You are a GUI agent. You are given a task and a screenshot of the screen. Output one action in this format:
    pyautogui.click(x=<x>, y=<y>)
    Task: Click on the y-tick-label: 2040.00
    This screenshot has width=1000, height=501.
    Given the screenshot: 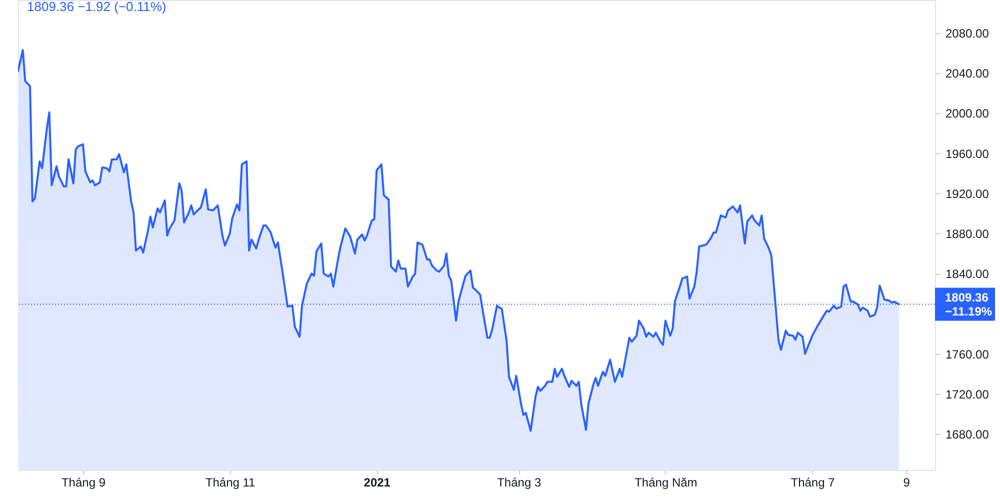 What is the action you would take?
    pyautogui.click(x=968, y=73)
    